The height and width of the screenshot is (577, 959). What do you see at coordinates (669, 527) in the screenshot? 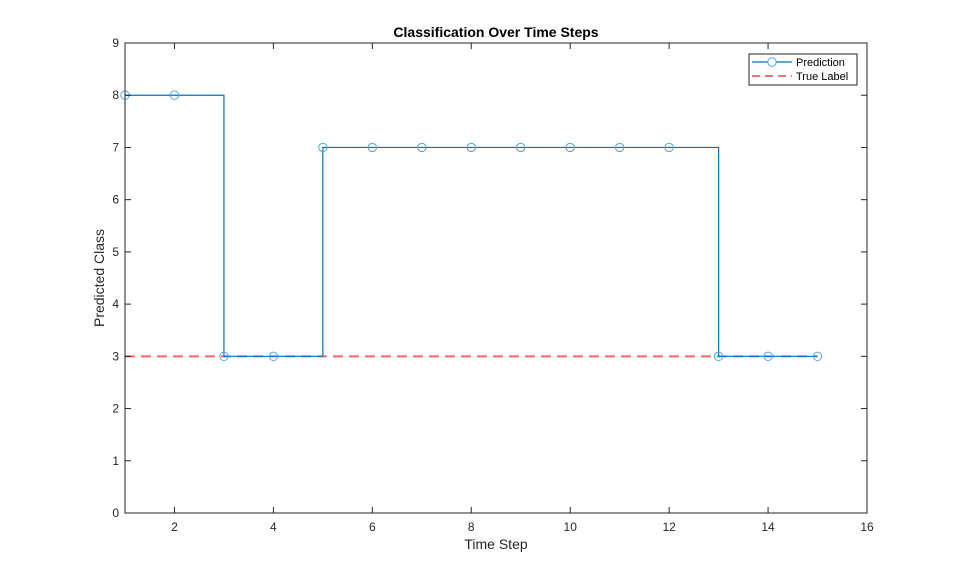
I see `x-tick-label: 12` at bounding box center [669, 527].